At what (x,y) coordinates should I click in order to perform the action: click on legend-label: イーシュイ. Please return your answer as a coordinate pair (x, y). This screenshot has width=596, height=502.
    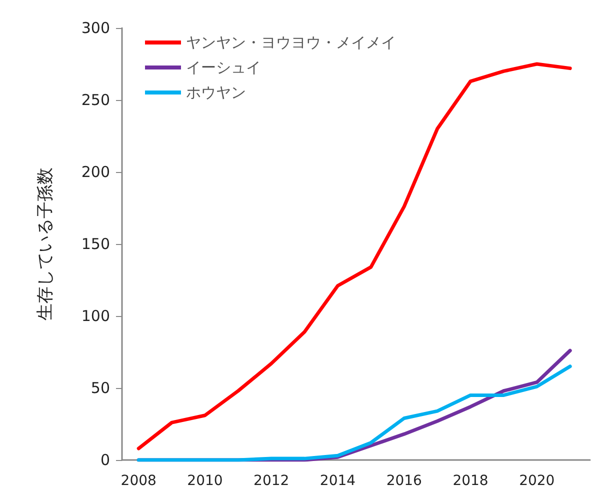
    Looking at the image, I should click on (223, 67).